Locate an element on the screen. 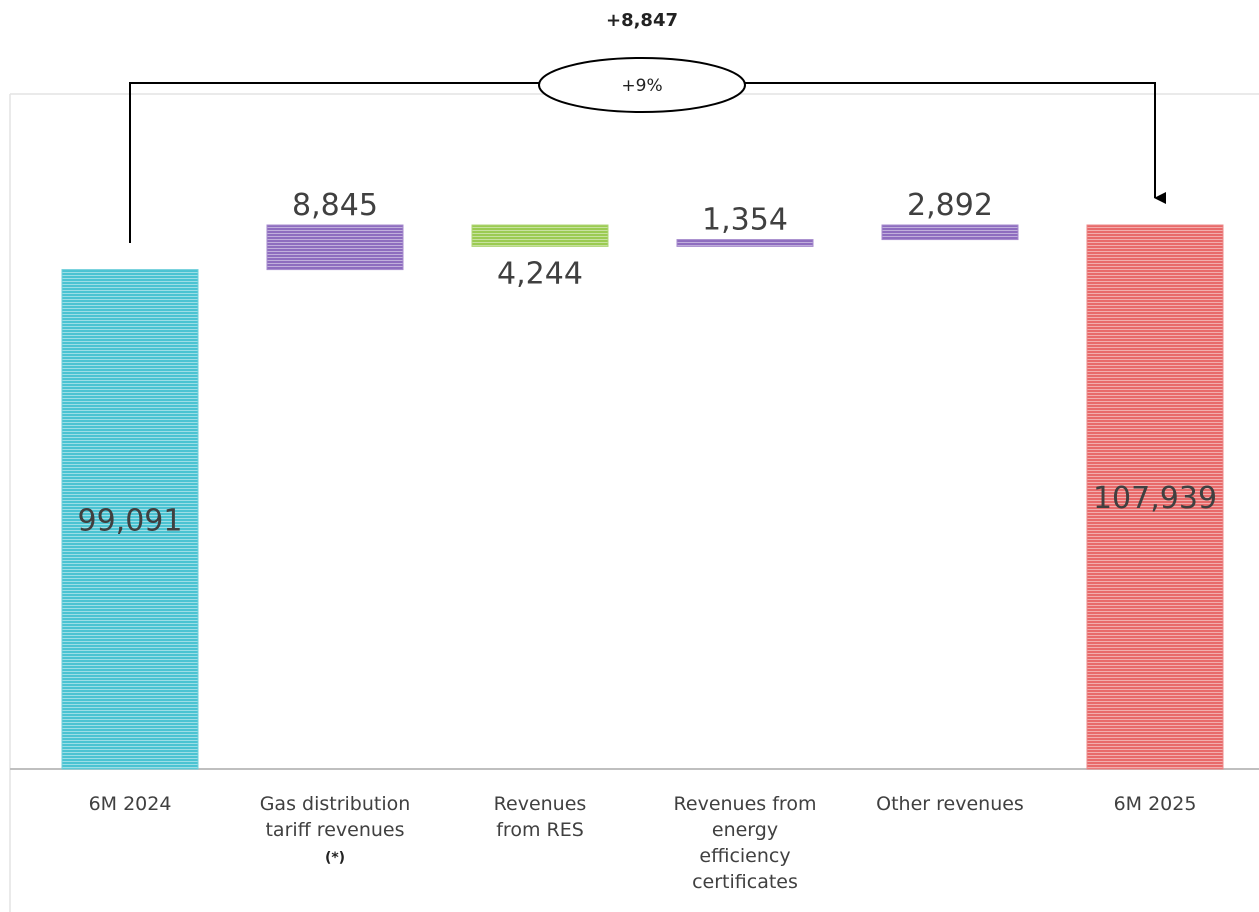 The width and height of the screenshot is (1259, 912). value-label-3: 1,354 is located at coordinates (745, 220).